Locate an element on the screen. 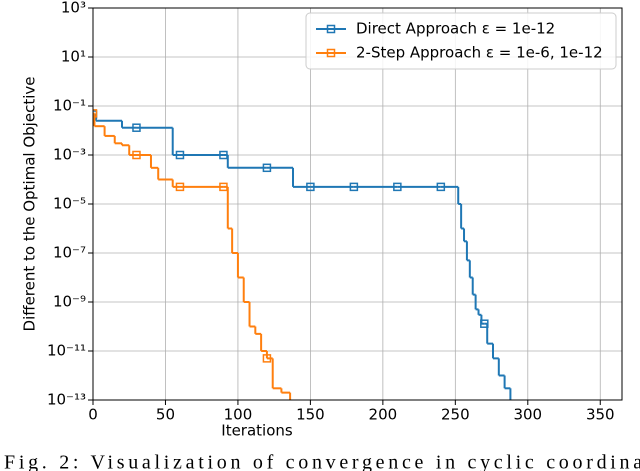  y-tick-label: 10⁻⁵ is located at coordinates (69, 204).